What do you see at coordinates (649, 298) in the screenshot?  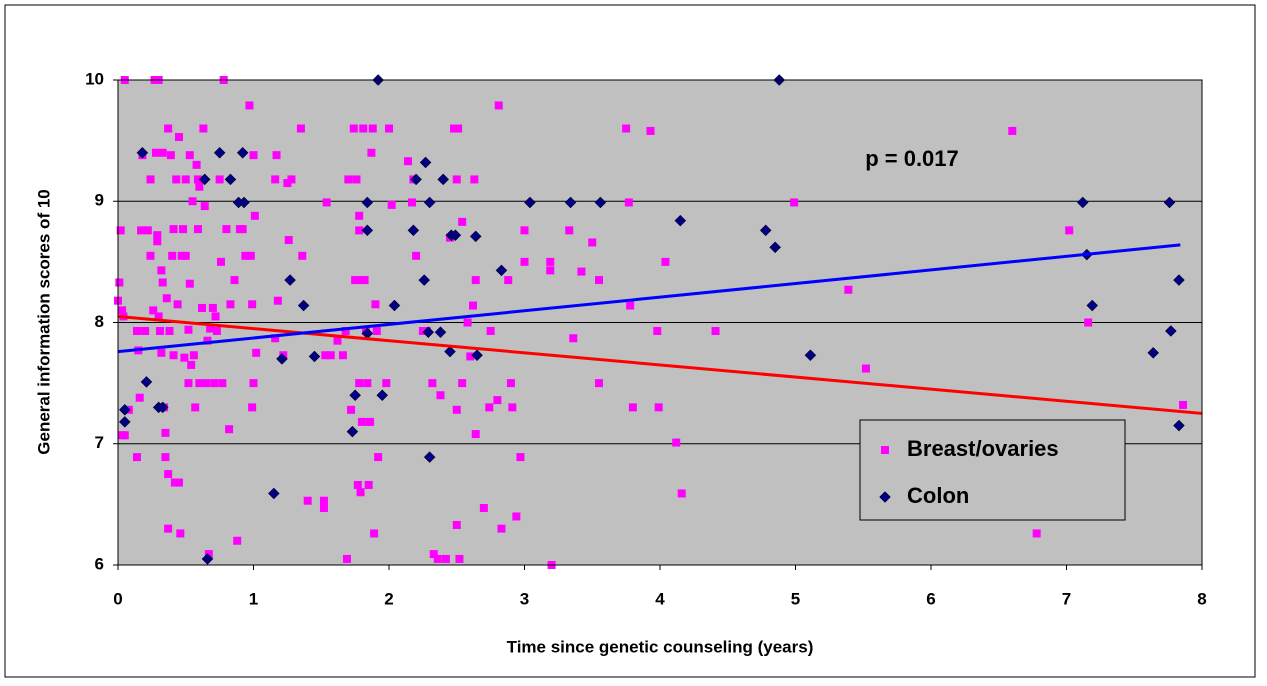 I see `trend-line` at bounding box center [649, 298].